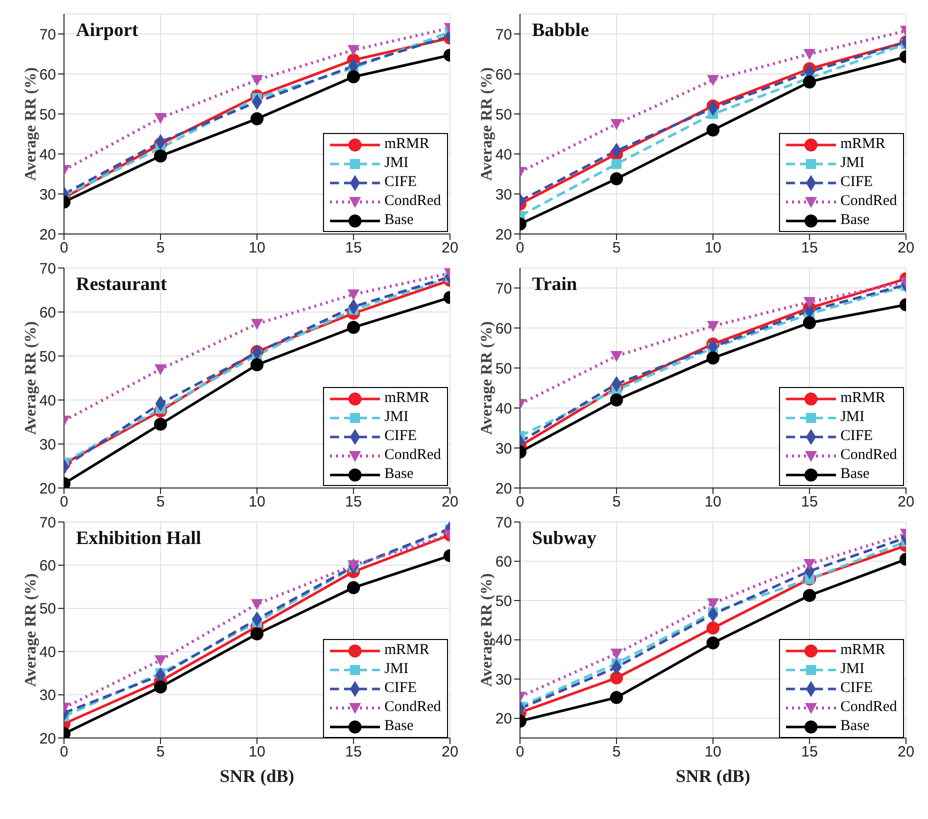  Describe the element at coordinates (160, 752) in the screenshot. I see `x-tick-label: 5` at that location.